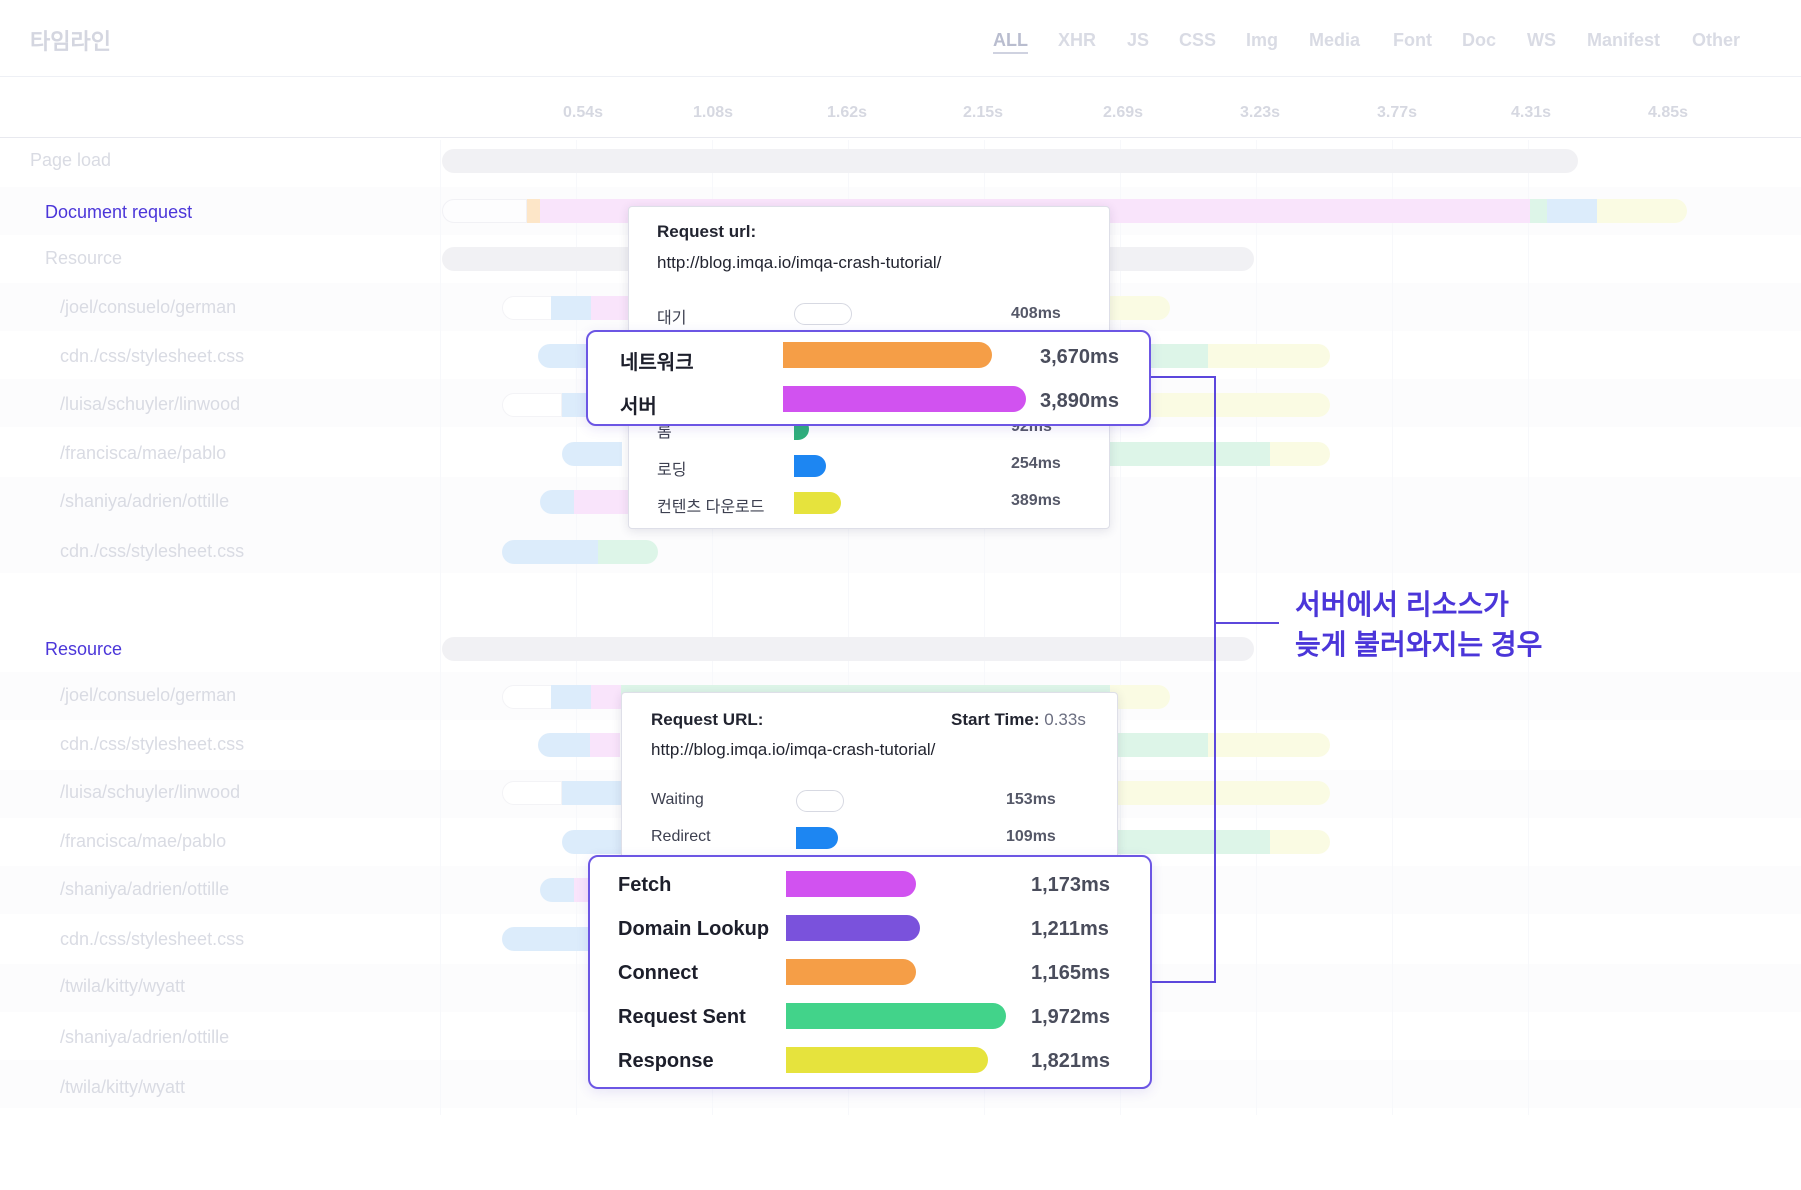  I want to click on resource-row-label: /luisa/schuyler/linwood, so click(150, 792).